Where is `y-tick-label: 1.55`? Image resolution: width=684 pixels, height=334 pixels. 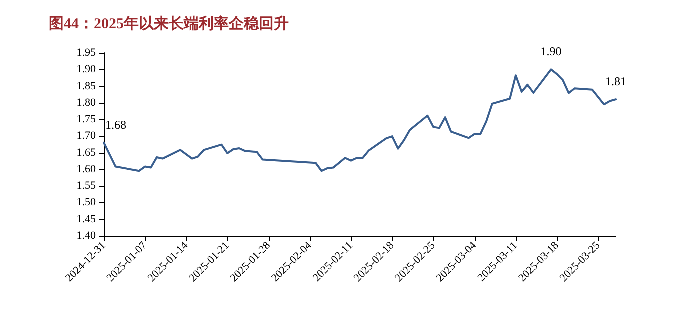 y-tick-label: 1.55 is located at coordinates (86, 186).